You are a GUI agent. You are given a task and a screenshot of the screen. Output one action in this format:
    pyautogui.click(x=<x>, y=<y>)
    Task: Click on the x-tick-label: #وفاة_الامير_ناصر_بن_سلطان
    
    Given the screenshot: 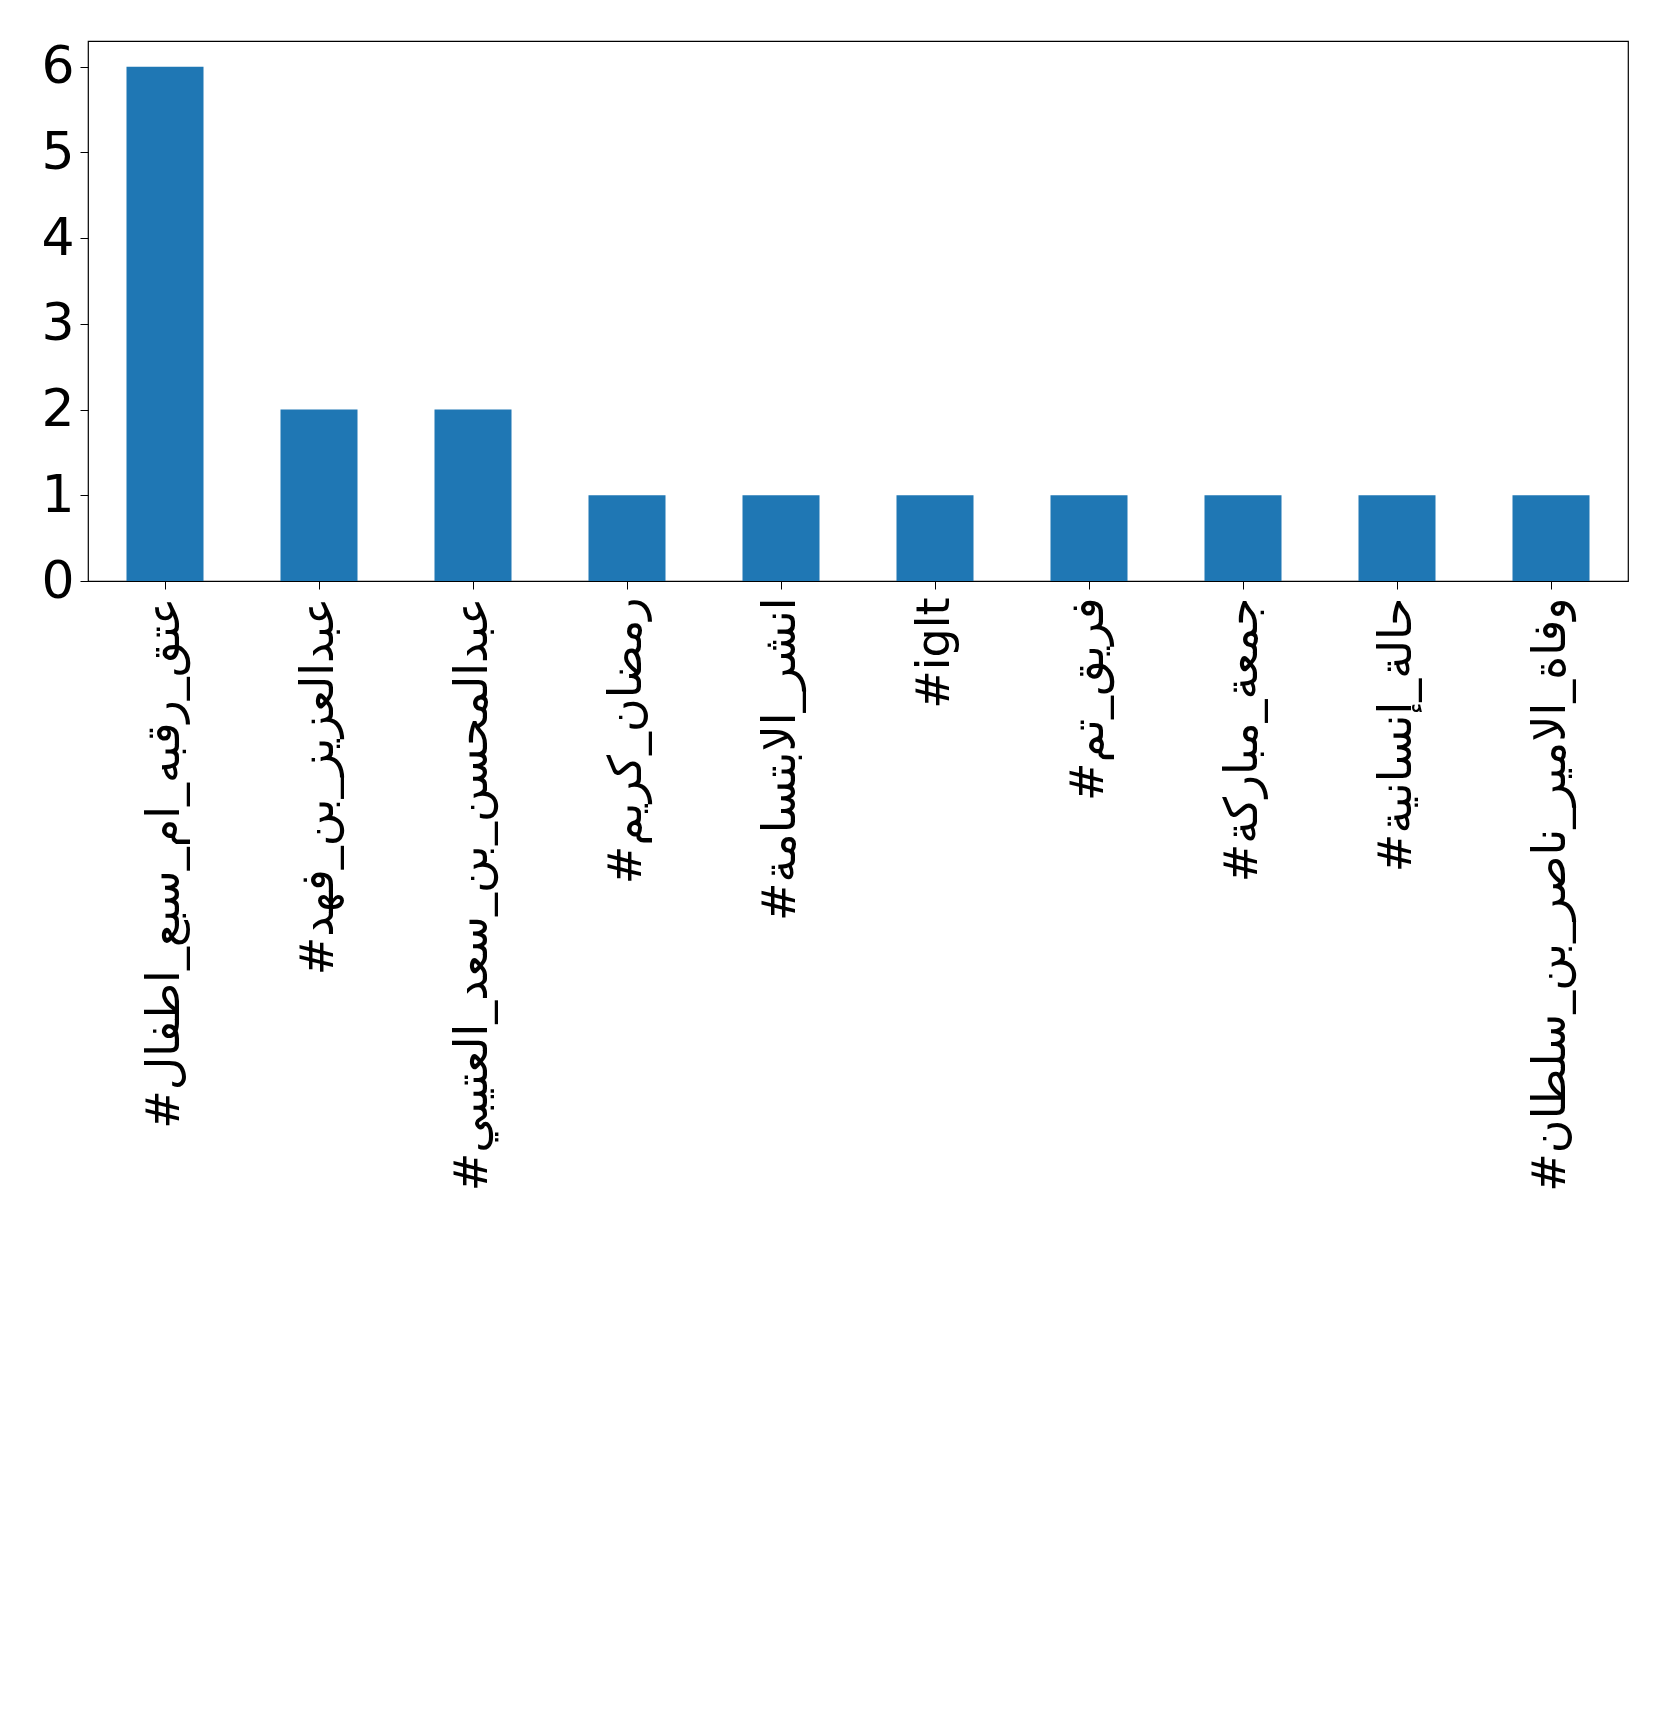 What is the action you would take?
    pyautogui.click(x=1549, y=894)
    